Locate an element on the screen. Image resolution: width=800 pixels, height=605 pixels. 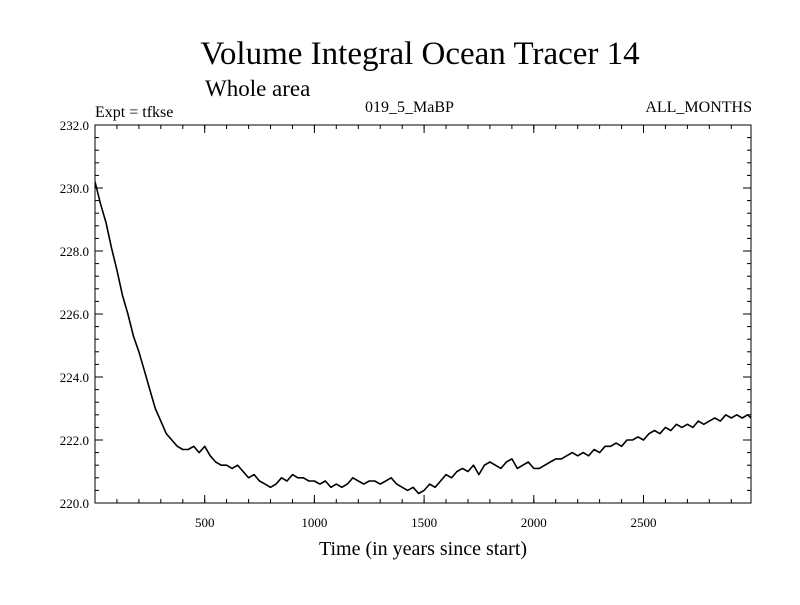
x-tick-label: 2500 is located at coordinates (644, 522).